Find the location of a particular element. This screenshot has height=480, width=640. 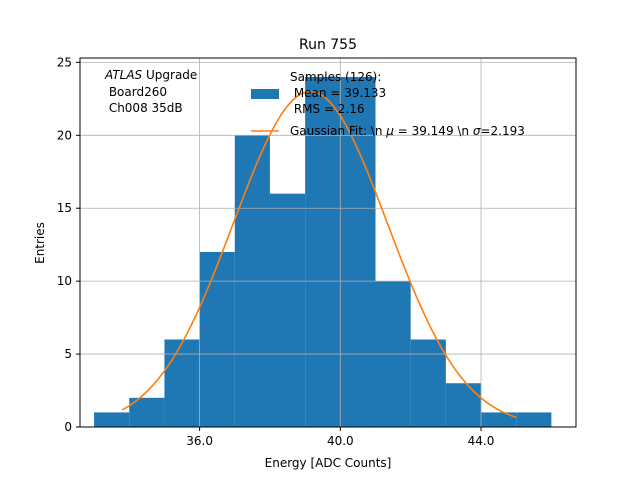

x-tick-label: 40.0 is located at coordinates (340, 441).